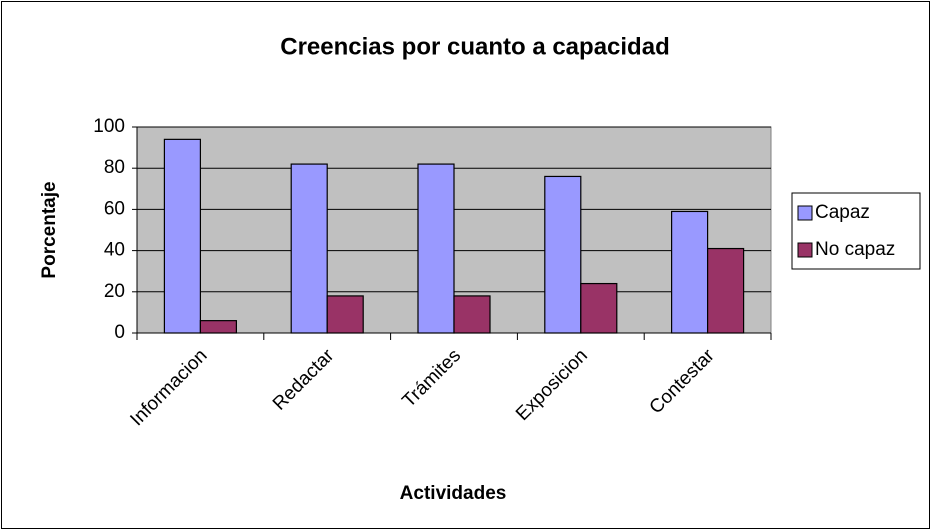 This screenshot has width=932, height=531. I want to click on legend-label: No capaz, so click(855, 249).